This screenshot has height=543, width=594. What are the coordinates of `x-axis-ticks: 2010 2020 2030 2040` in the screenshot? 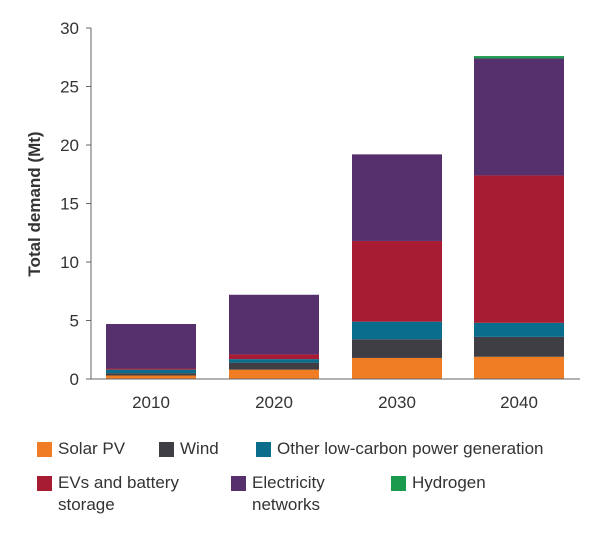 It's located at (335, 402).